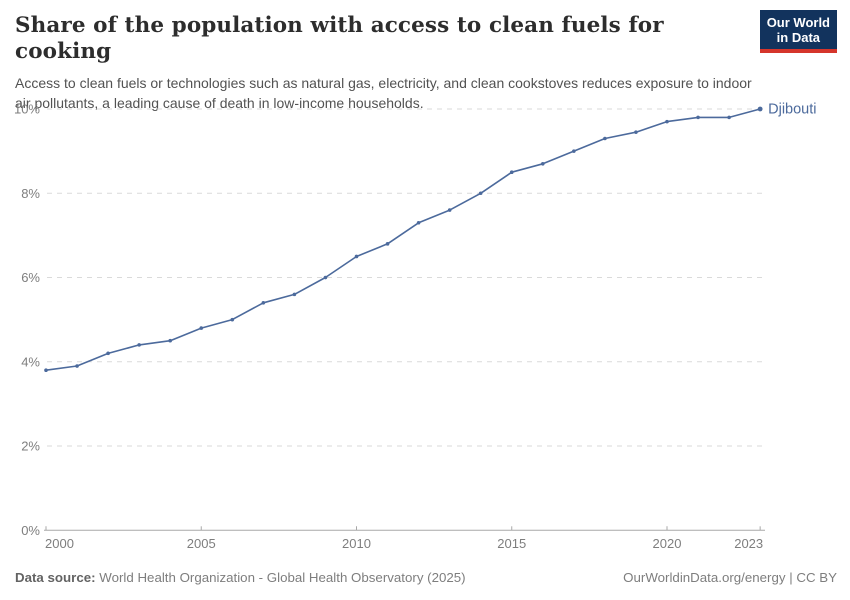 This screenshot has height=600, width=850. Describe the element at coordinates (55, 577) in the screenshot. I see `data-source-label: Data source:` at that location.